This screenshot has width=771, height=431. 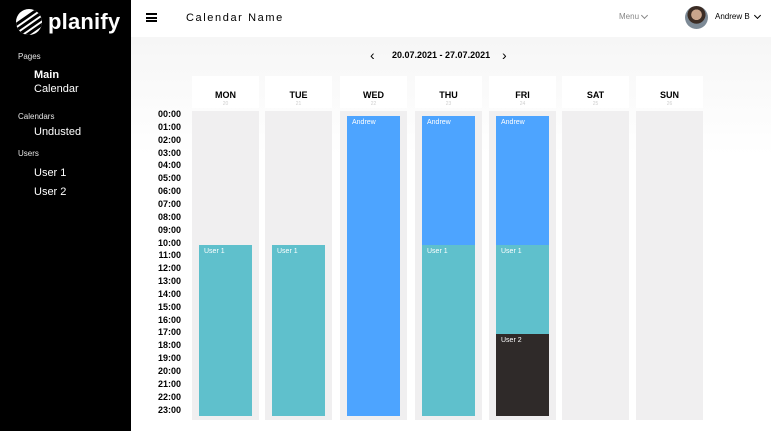 I want to click on day-column-fri: Andrew User 1 User 2, so click(x=522, y=265).